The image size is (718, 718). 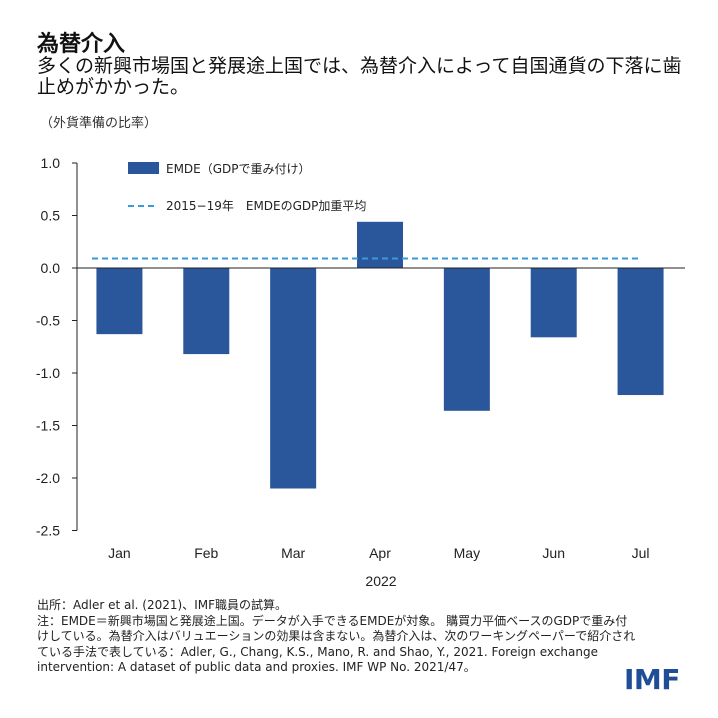 What do you see at coordinates (51, 268) in the screenshot?
I see `y-tick-label: 0.0` at bounding box center [51, 268].